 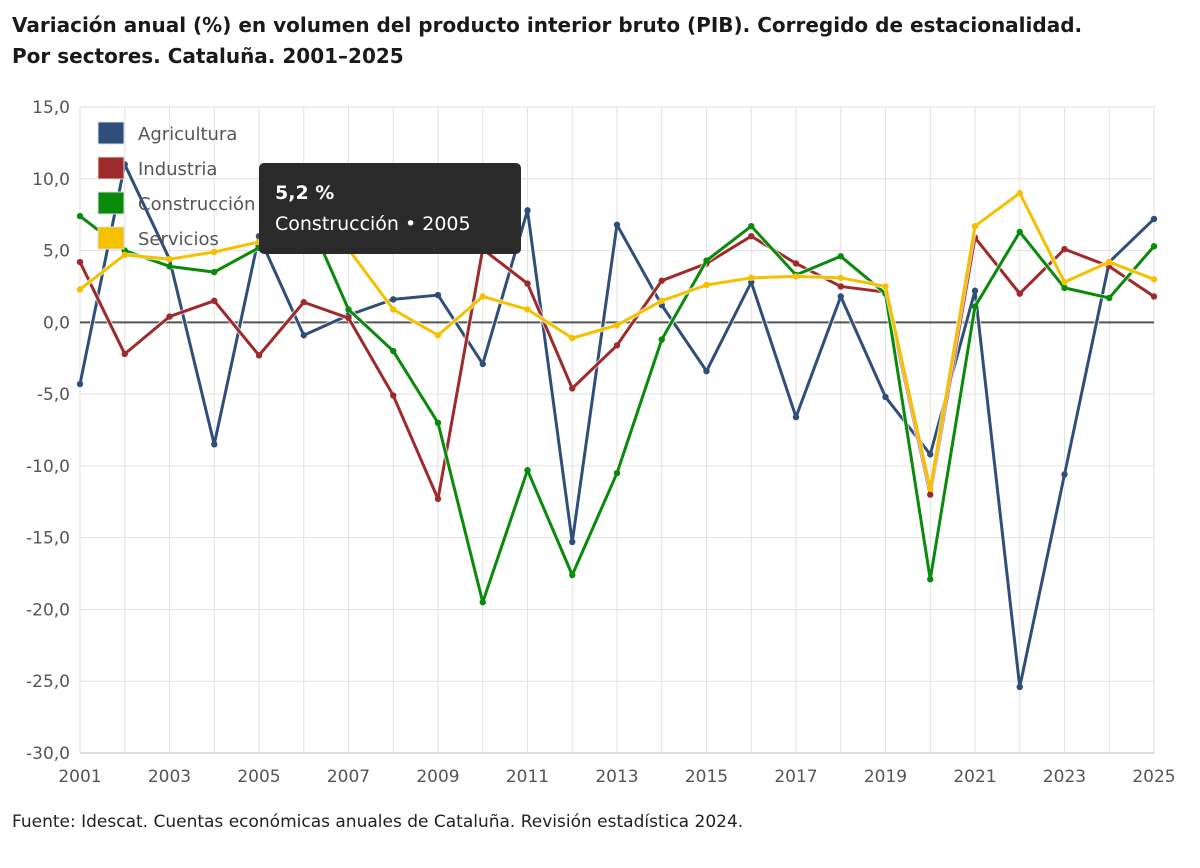 I want to click on chart-title-line-2: Por sectores. Cataluña. 2001–2025, so click(x=208, y=56).